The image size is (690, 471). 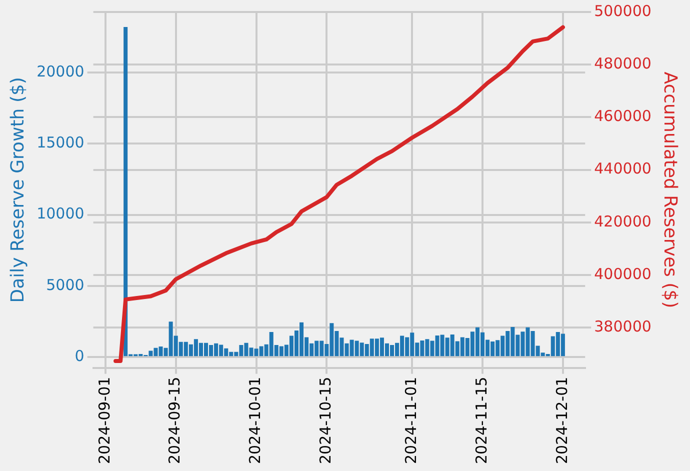 What do you see at coordinates (104, 420) in the screenshot?
I see `x-tick-label: 2024-09-01` at bounding box center [104, 420].